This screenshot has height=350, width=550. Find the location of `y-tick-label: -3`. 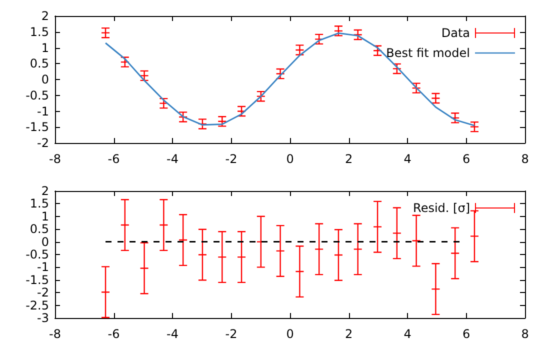

y-tick-label: -3 is located at coordinates (43, 318).